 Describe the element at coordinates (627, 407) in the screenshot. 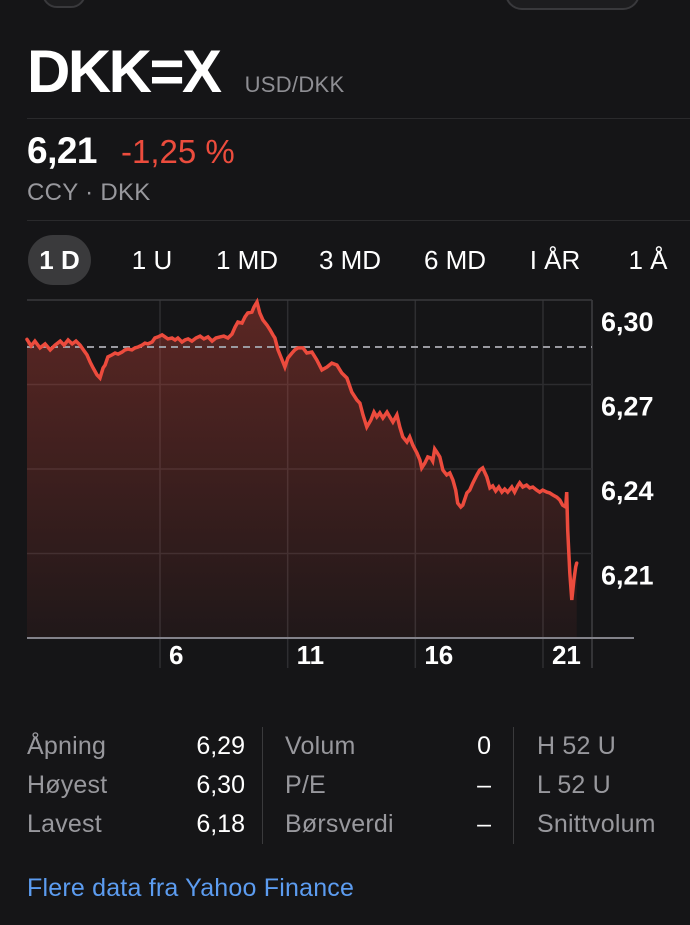

I see `y-axis-label: 6,27` at that location.